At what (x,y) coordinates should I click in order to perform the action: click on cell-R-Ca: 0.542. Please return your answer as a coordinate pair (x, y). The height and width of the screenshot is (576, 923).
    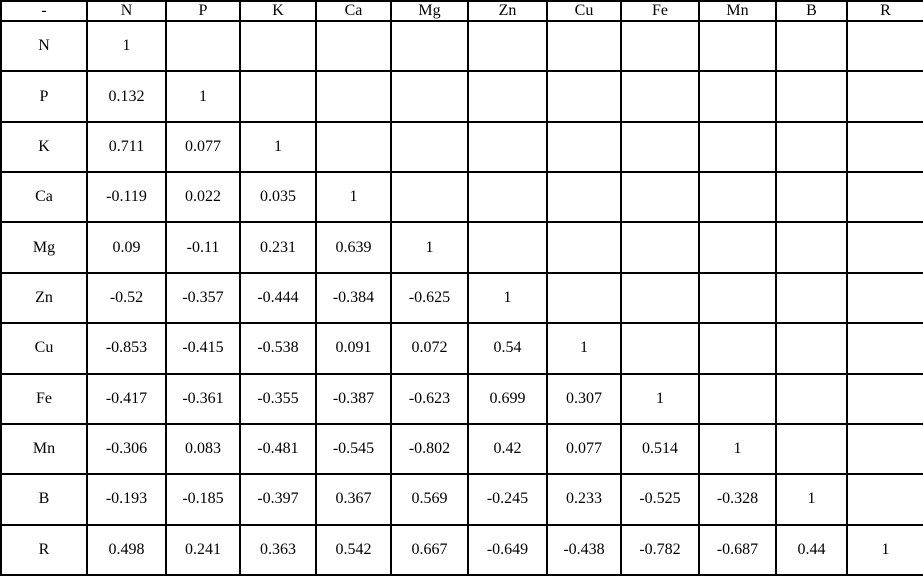
    Looking at the image, I should click on (353, 549).